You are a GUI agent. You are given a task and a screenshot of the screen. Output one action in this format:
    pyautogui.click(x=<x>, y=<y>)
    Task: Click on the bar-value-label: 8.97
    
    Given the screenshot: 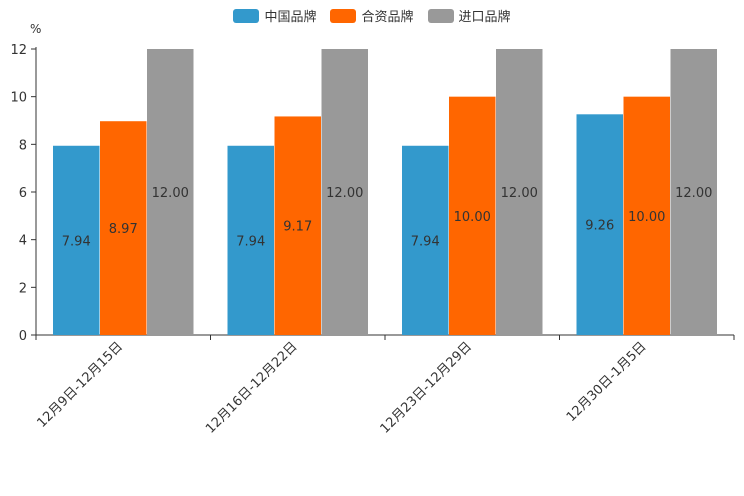 What is the action you would take?
    pyautogui.click(x=123, y=229)
    